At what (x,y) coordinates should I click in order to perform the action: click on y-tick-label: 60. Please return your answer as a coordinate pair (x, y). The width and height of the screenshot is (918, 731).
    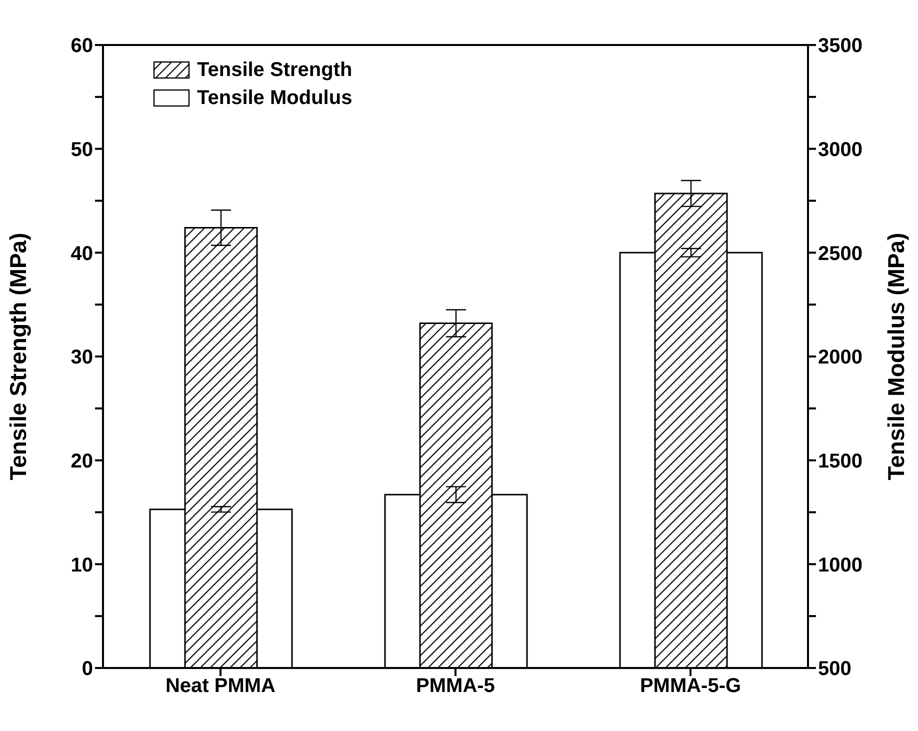
    Looking at the image, I should click on (81, 46).